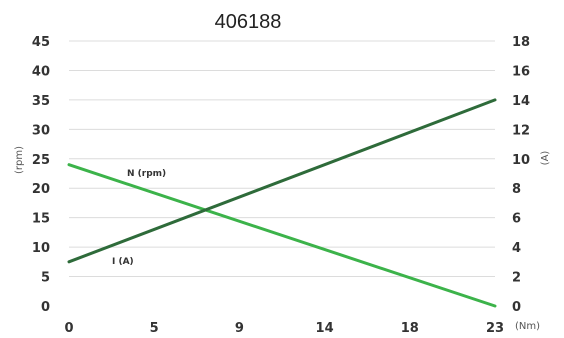 The image size is (564, 338). Describe the element at coordinates (521, 175) in the screenshot. I see `right-axis-ticks: 0 2 4 6 8 10 12 14 16 18` at that location.